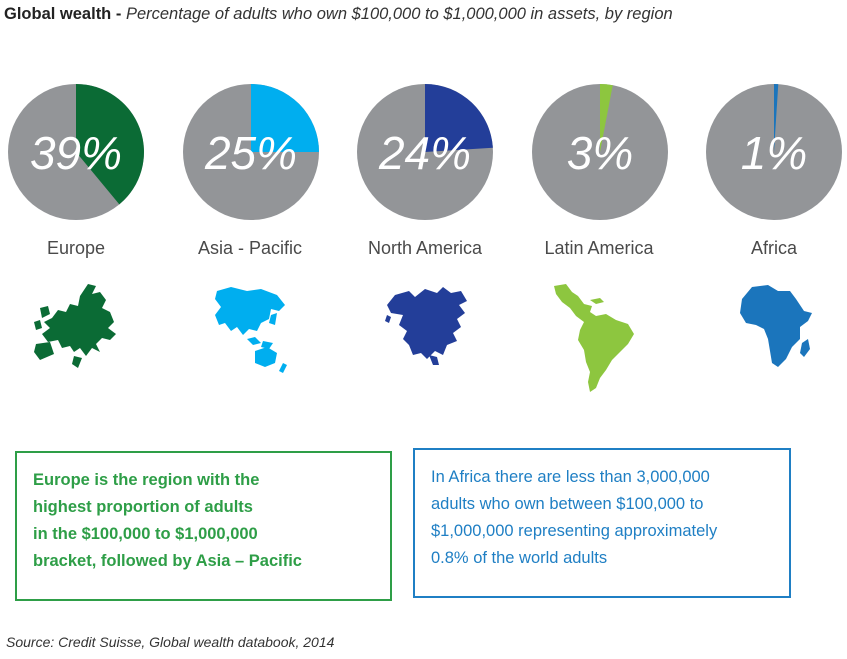 Image resolution: width=847 pixels, height=659 pixels. I want to click on africa-callout-line: 0.8% of the world adults, so click(519, 558).